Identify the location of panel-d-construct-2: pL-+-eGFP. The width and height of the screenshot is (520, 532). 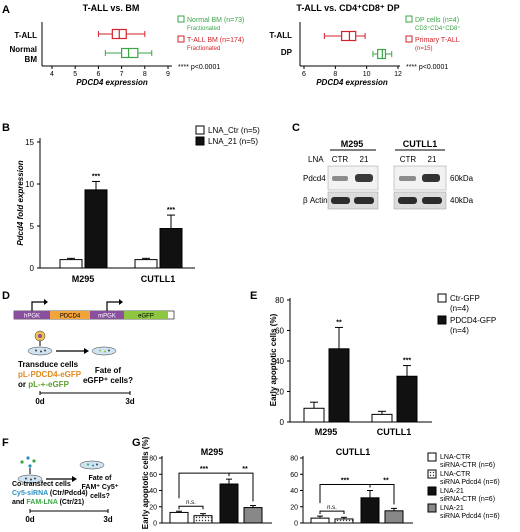
(48, 384).